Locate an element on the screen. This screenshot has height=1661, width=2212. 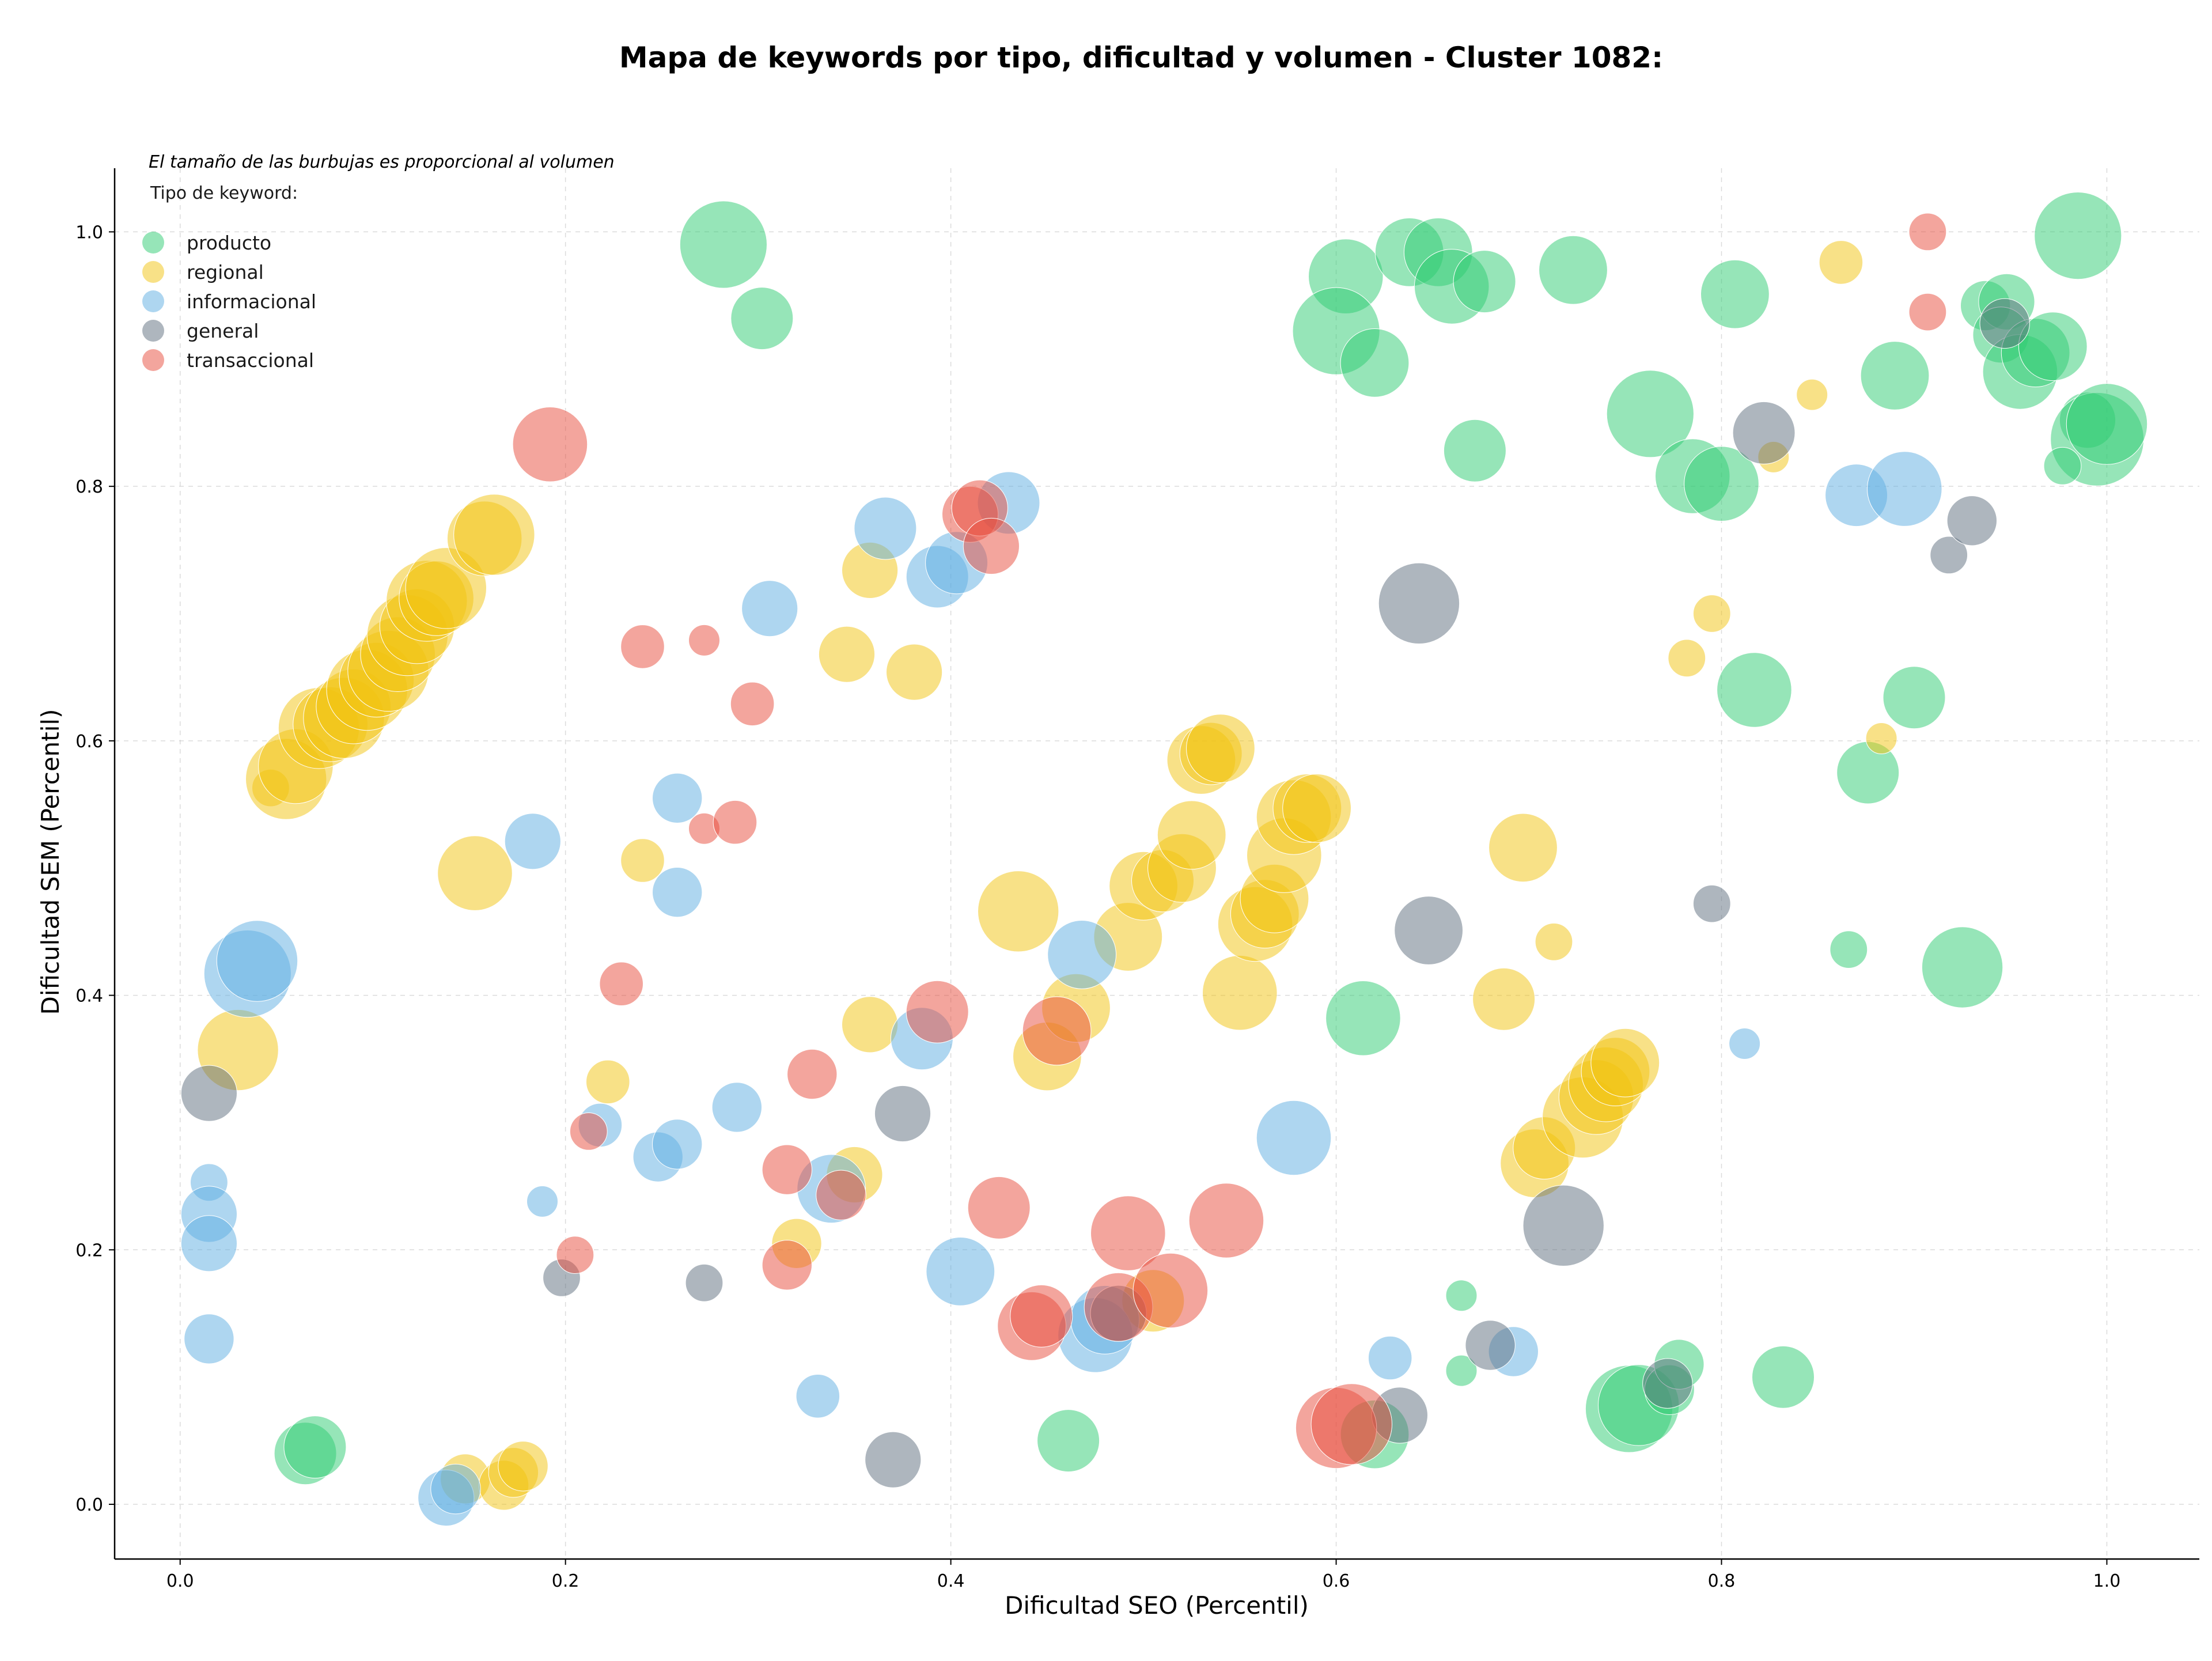
y-tick-label: 0.0 is located at coordinates (89, 1505).